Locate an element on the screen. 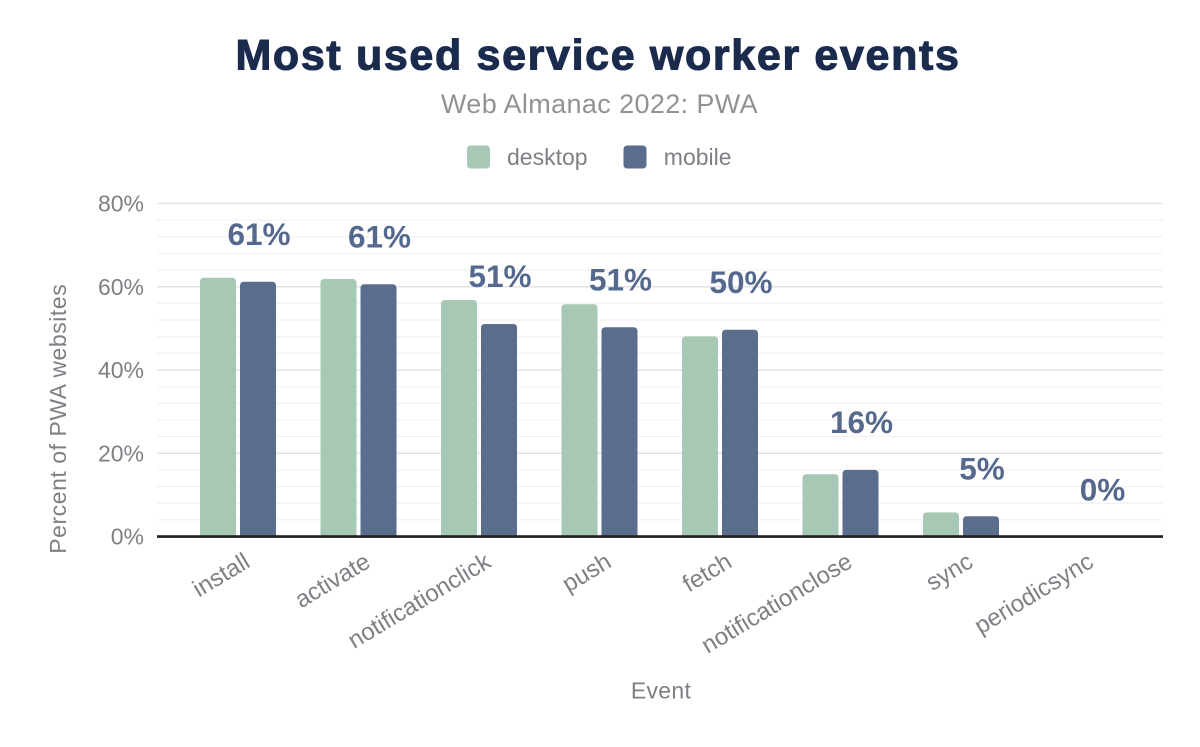 The height and width of the screenshot is (747, 1200). svg-text: 80% is located at coordinates (121, 204).